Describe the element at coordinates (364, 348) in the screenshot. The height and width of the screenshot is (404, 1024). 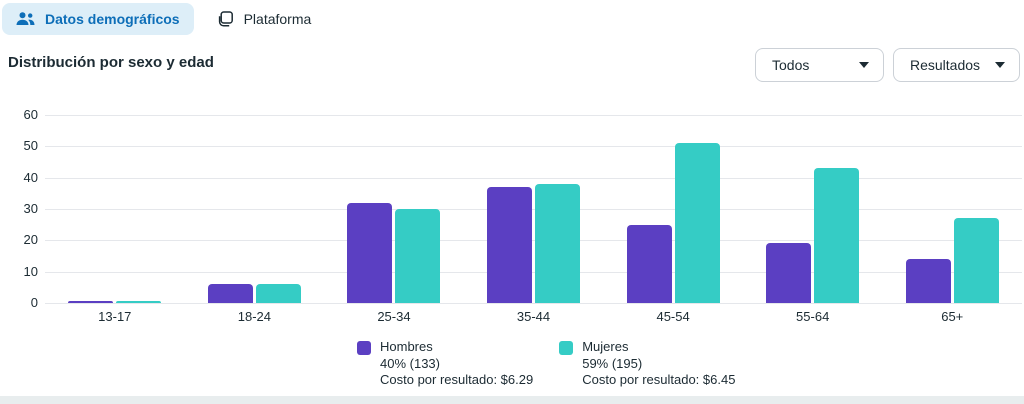
I see `hombres-swatch` at that location.